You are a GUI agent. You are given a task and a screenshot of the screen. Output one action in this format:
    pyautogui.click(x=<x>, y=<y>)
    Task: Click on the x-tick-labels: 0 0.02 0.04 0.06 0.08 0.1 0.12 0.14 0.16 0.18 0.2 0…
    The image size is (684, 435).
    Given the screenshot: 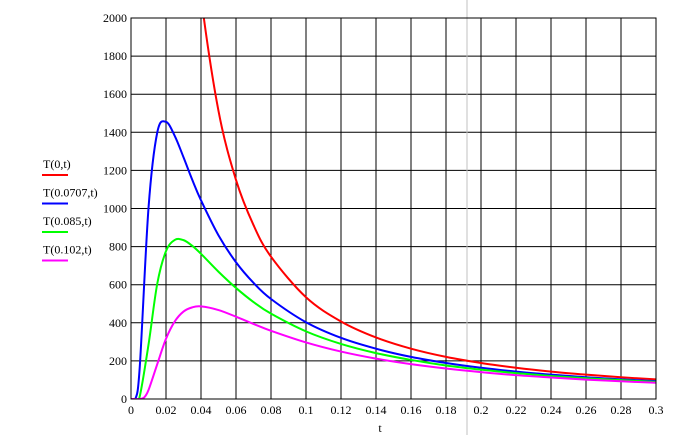 What is the action you would take?
    pyautogui.click(x=396, y=410)
    